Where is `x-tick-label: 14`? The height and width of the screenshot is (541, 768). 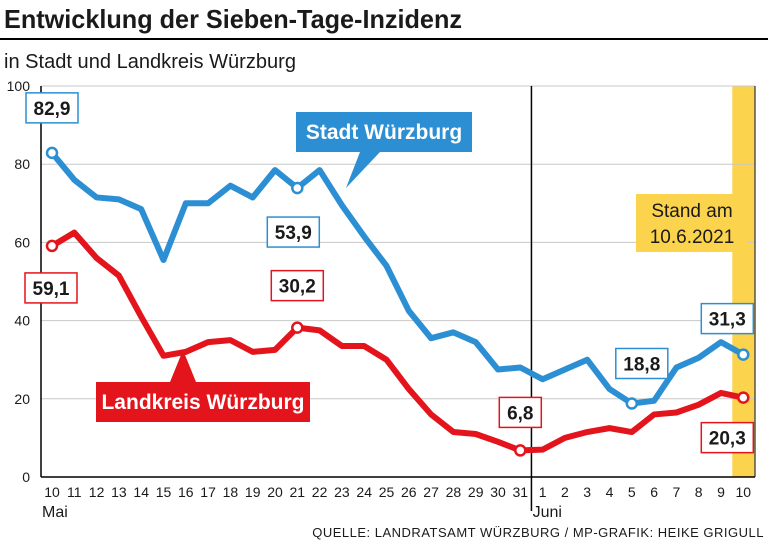
x-tick-label: 14 is located at coordinates (141, 492).